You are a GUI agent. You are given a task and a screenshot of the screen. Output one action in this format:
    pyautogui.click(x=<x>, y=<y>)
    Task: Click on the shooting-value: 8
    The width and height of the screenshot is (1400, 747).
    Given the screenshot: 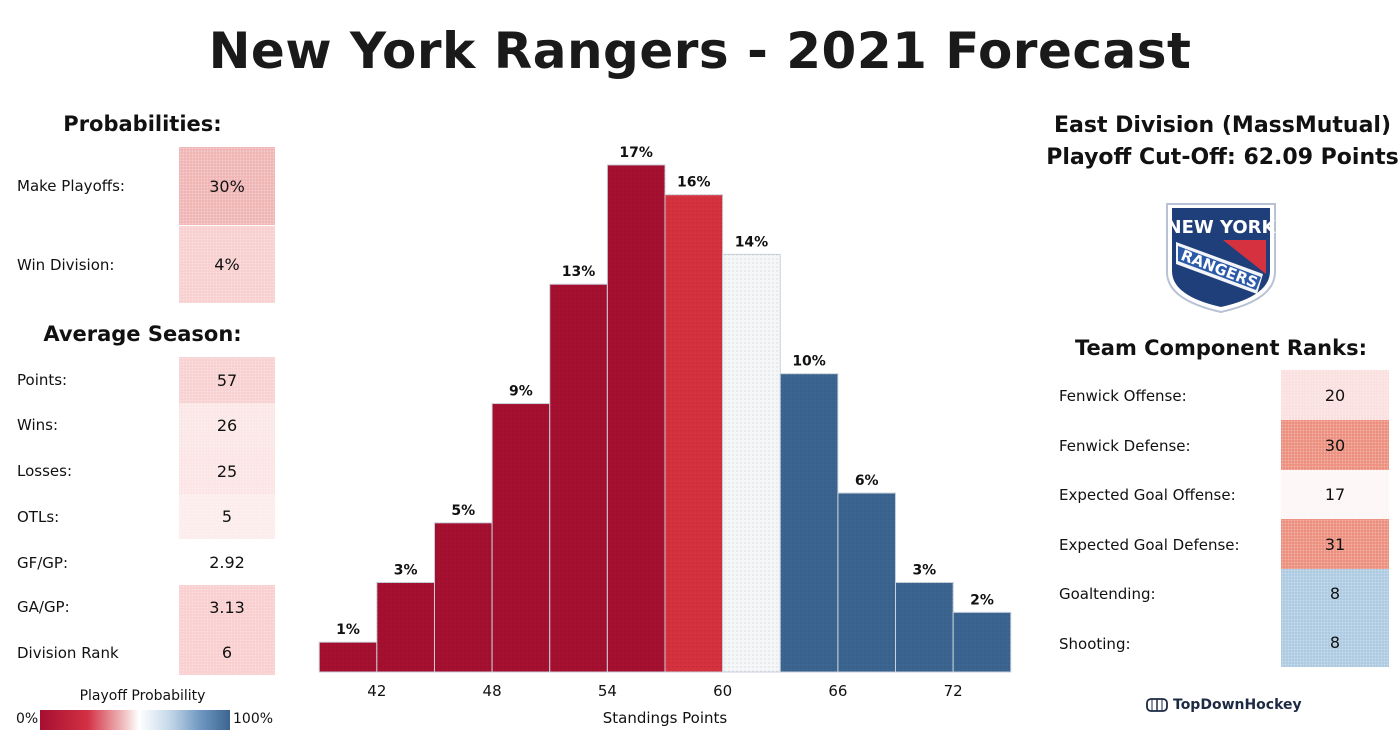 What is the action you would take?
    pyautogui.click(x=1335, y=642)
    